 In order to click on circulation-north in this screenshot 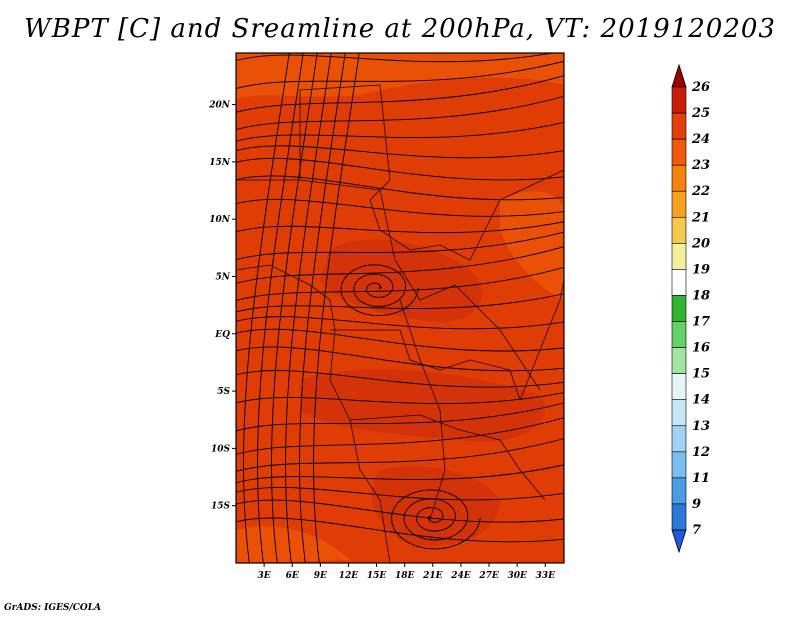, I will do `click(380, 290)`.